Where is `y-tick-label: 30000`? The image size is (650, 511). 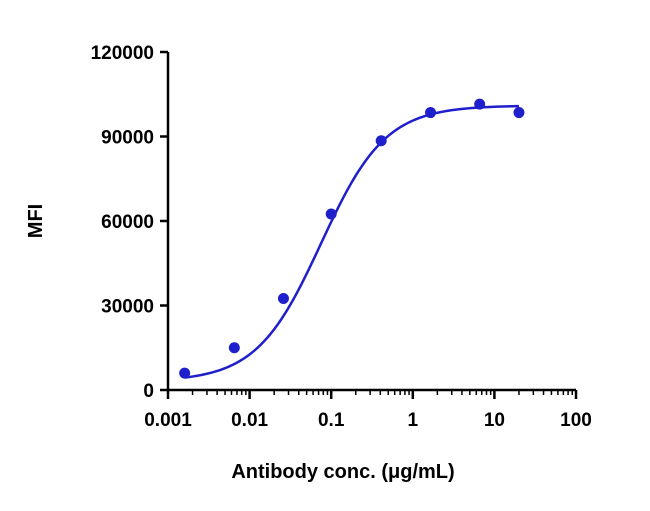 y-tick-label: 30000 is located at coordinates (127, 307).